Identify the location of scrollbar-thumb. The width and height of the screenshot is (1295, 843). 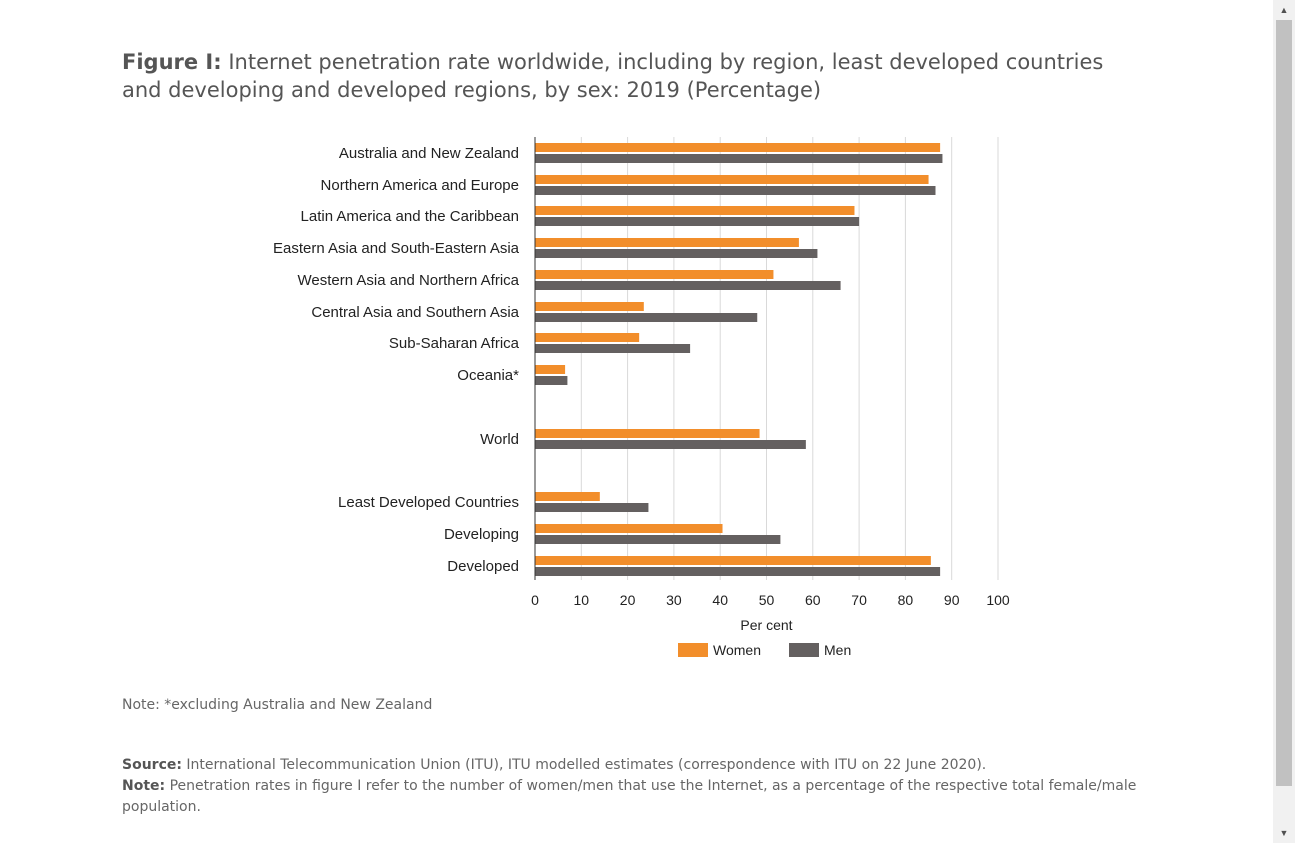
(1284, 403).